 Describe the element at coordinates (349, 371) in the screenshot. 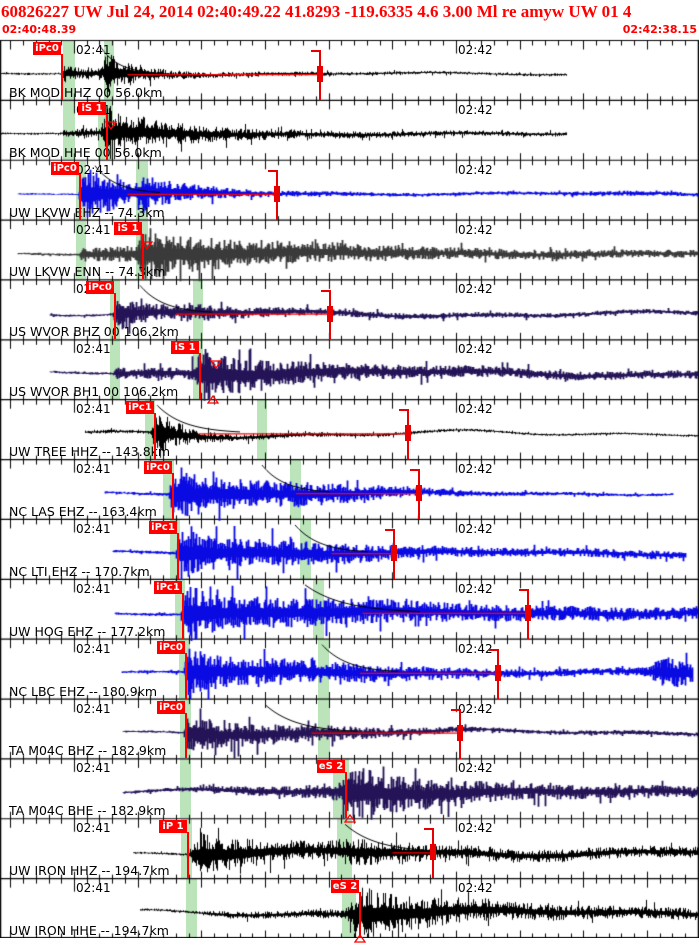

I see `trace-panel-us-wvor-bh1: 02:41 02:42 US WVOR BH1 00 106.2km iS 1` at that location.